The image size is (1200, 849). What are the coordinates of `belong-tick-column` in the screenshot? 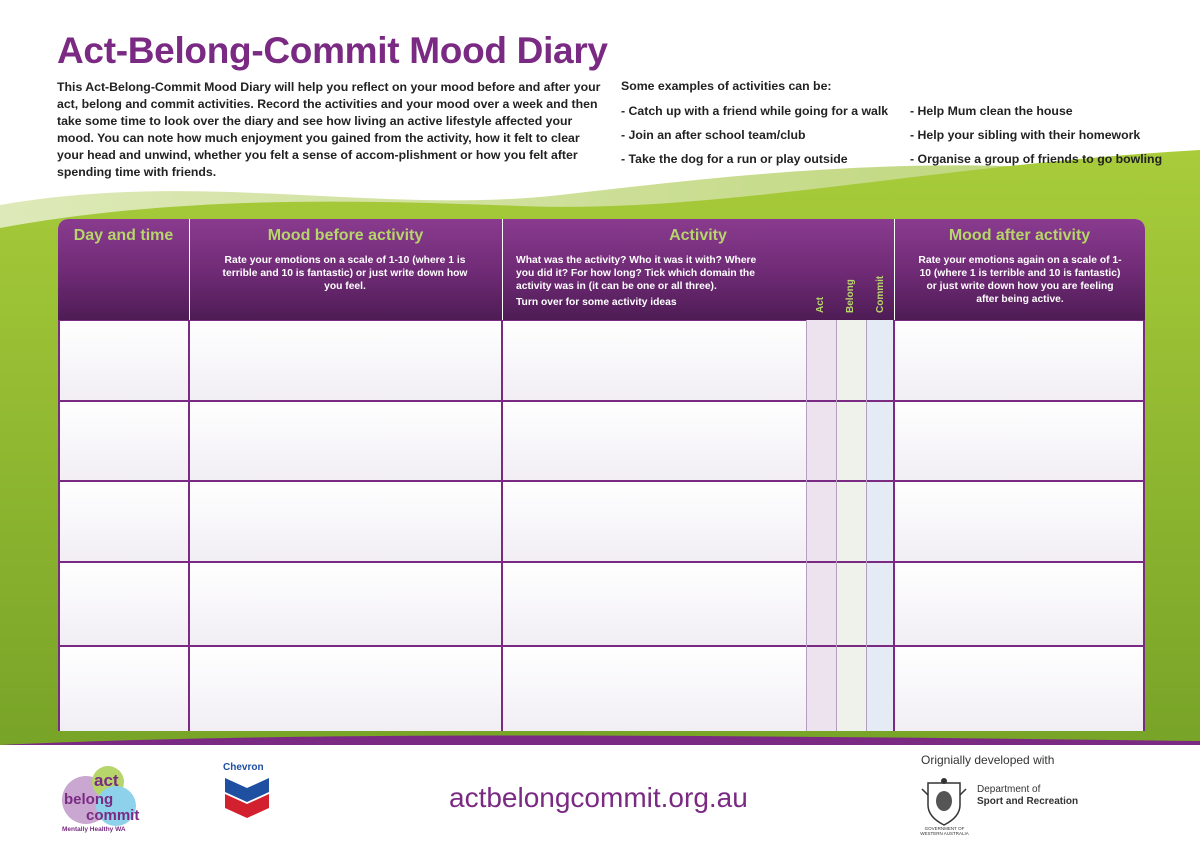 It's located at (851, 525).